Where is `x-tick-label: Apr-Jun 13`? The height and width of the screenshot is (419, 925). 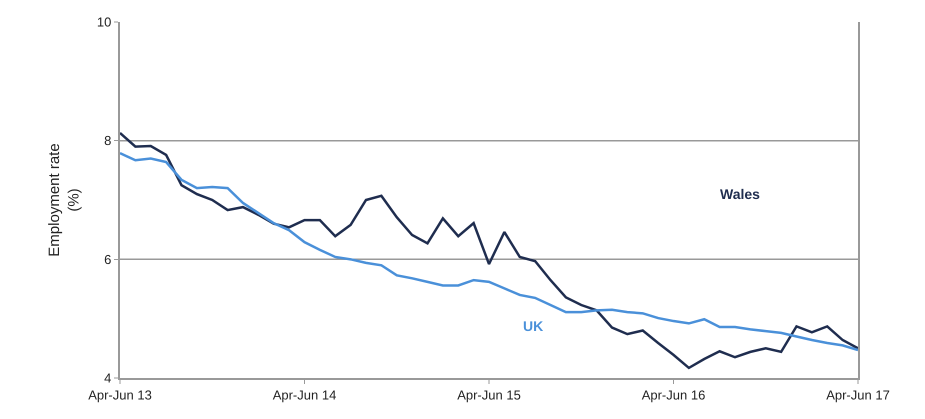
x-tick-label: Apr-Jun 13 is located at coordinates (120, 395).